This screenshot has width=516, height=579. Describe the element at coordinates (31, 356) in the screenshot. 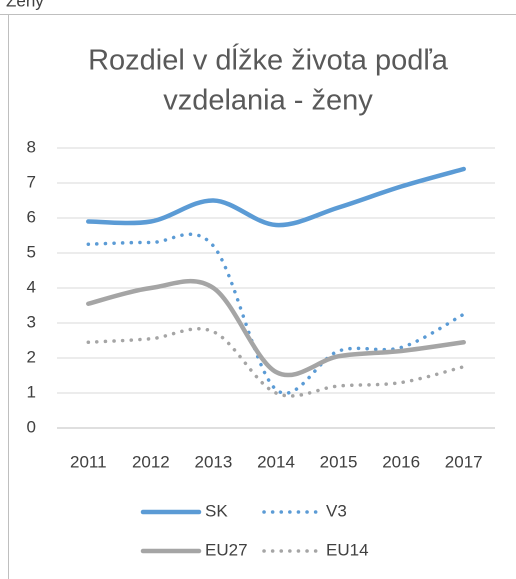

I see `y-tick-label: 2` at that location.